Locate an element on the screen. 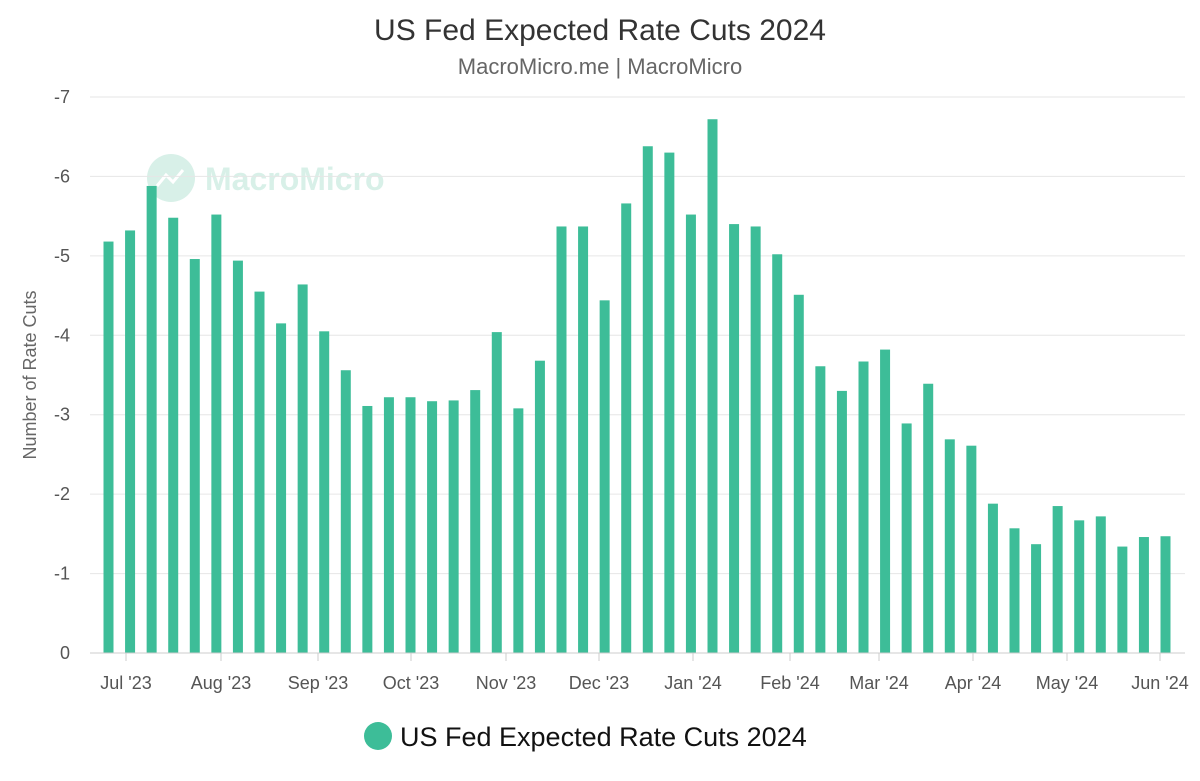  y-tick-label: -4 is located at coordinates (62, 335).